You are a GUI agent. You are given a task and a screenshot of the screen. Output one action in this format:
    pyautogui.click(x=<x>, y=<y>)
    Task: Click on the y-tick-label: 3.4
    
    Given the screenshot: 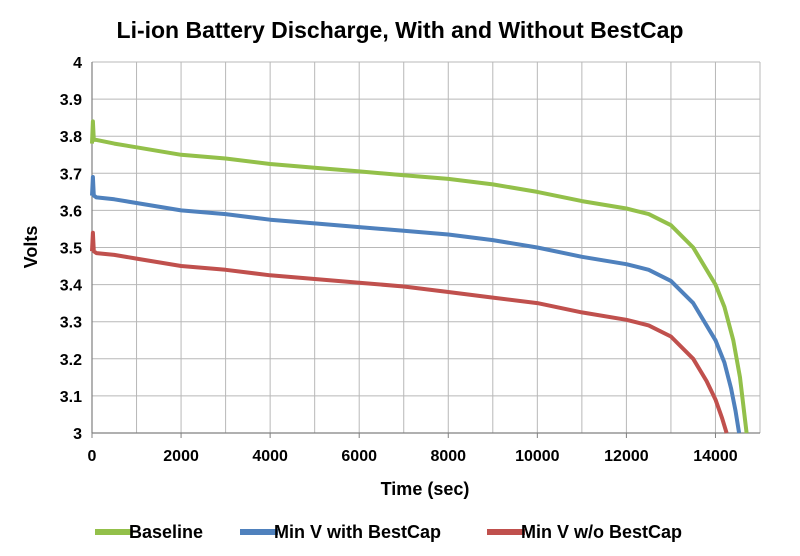 What is the action you would take?
    pyautogui.click(x=71, y=286)
    